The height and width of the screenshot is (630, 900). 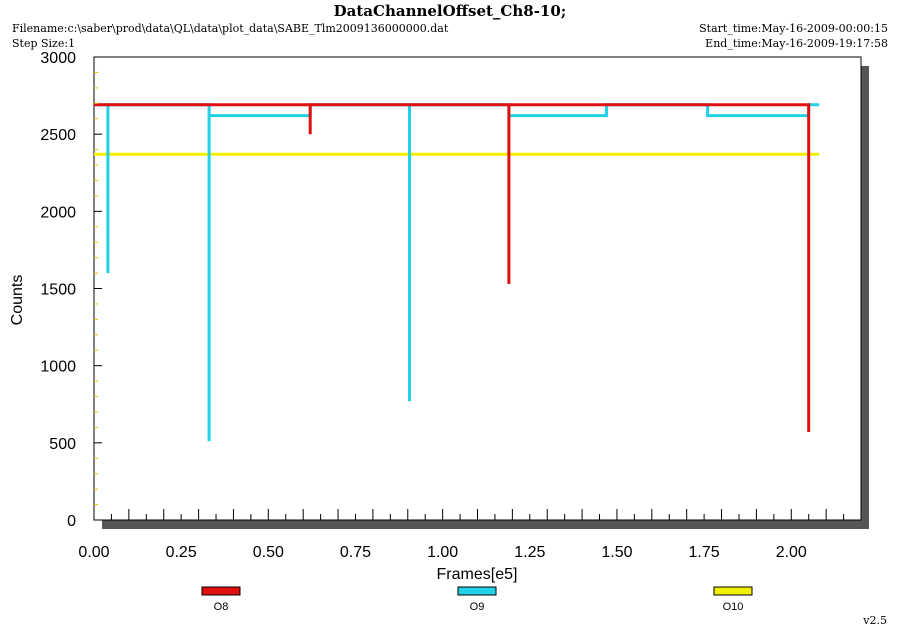 What do you see at coordinates (791, 552) in the screenshot?
I see `x-tick-label: 2.00` at bounding box center [791, 552].